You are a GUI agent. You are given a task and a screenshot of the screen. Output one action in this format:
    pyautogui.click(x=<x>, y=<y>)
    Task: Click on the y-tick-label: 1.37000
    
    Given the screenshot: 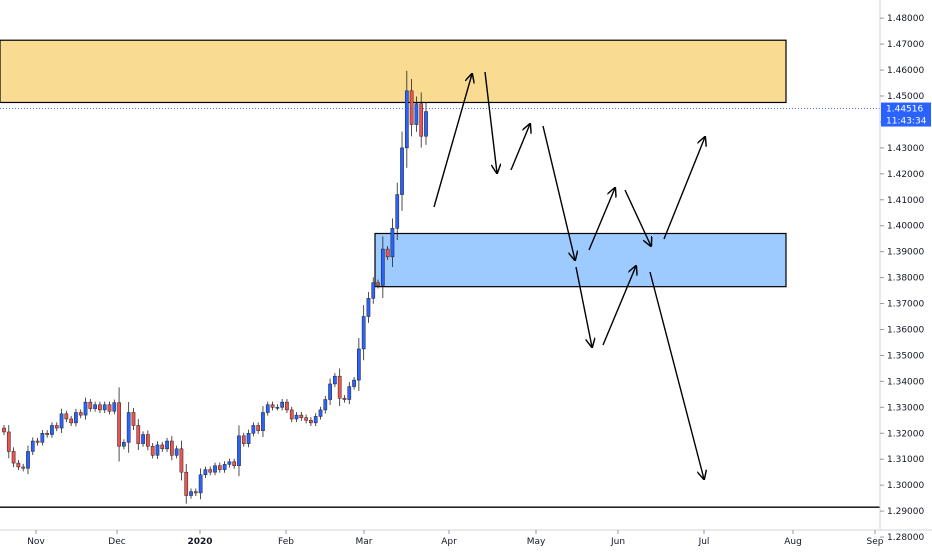 What is the action you would take?
    pyautogui.click(x=905, y=305)
    